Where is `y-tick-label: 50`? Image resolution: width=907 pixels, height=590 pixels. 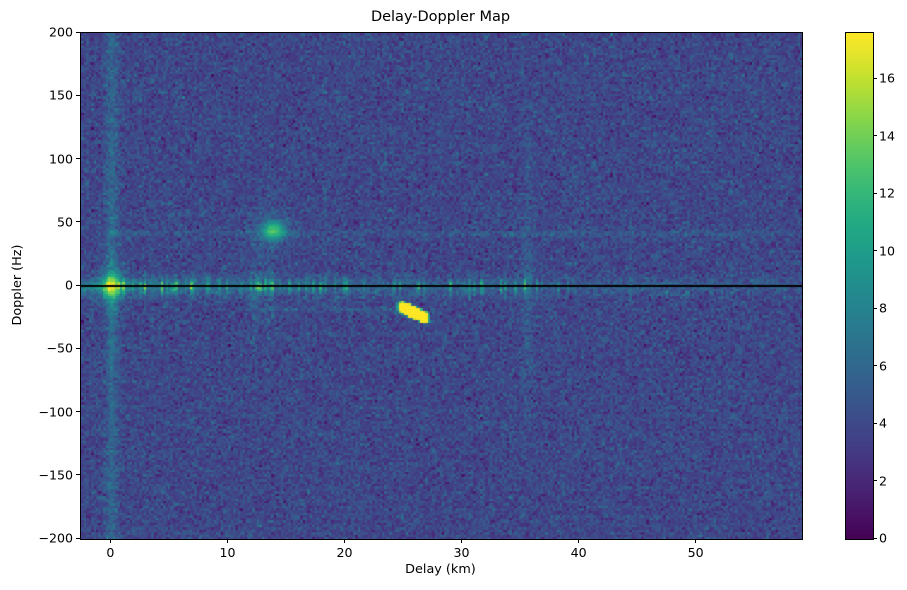
y-tick-label: 50 is located at coordinates (64, 222).